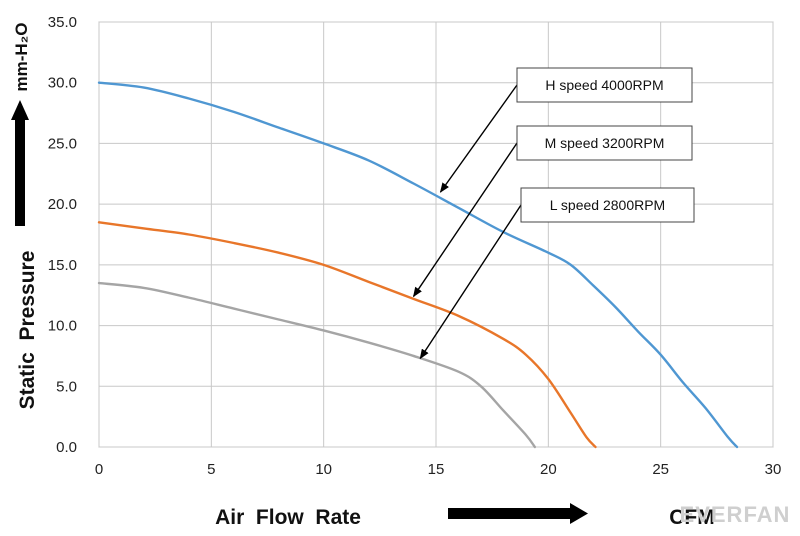  What do you see at coordinates (66, 386) in the screenshot?
I see `y-tick-label: 5.0` at bounding box center [66, 386].